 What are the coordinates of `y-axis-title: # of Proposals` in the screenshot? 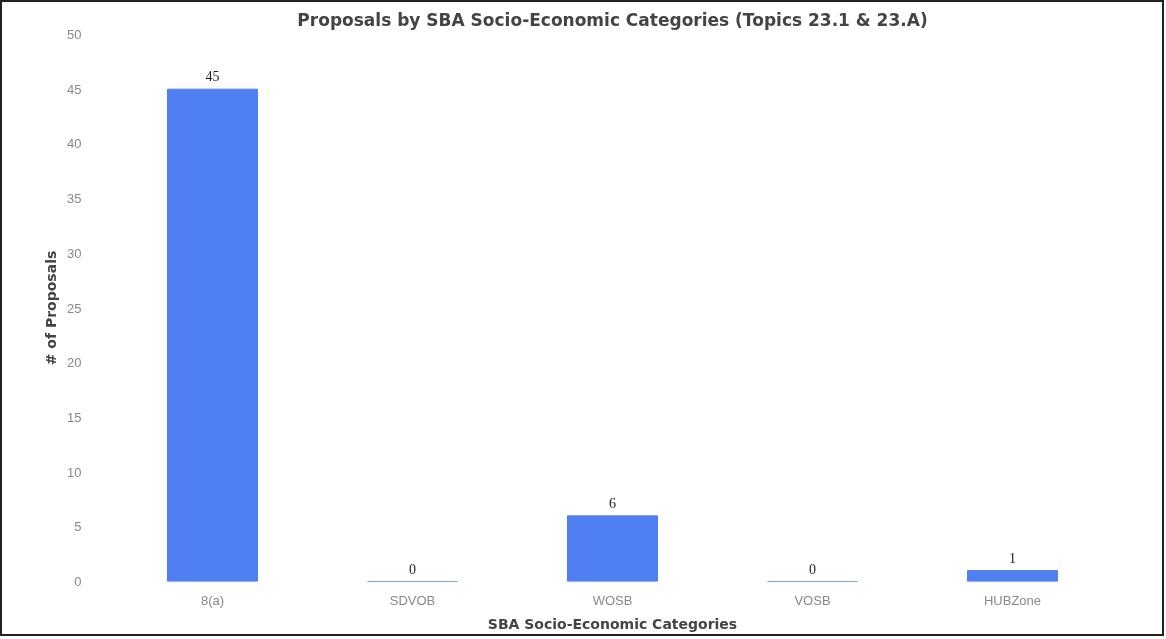 It's located at (51, 308).